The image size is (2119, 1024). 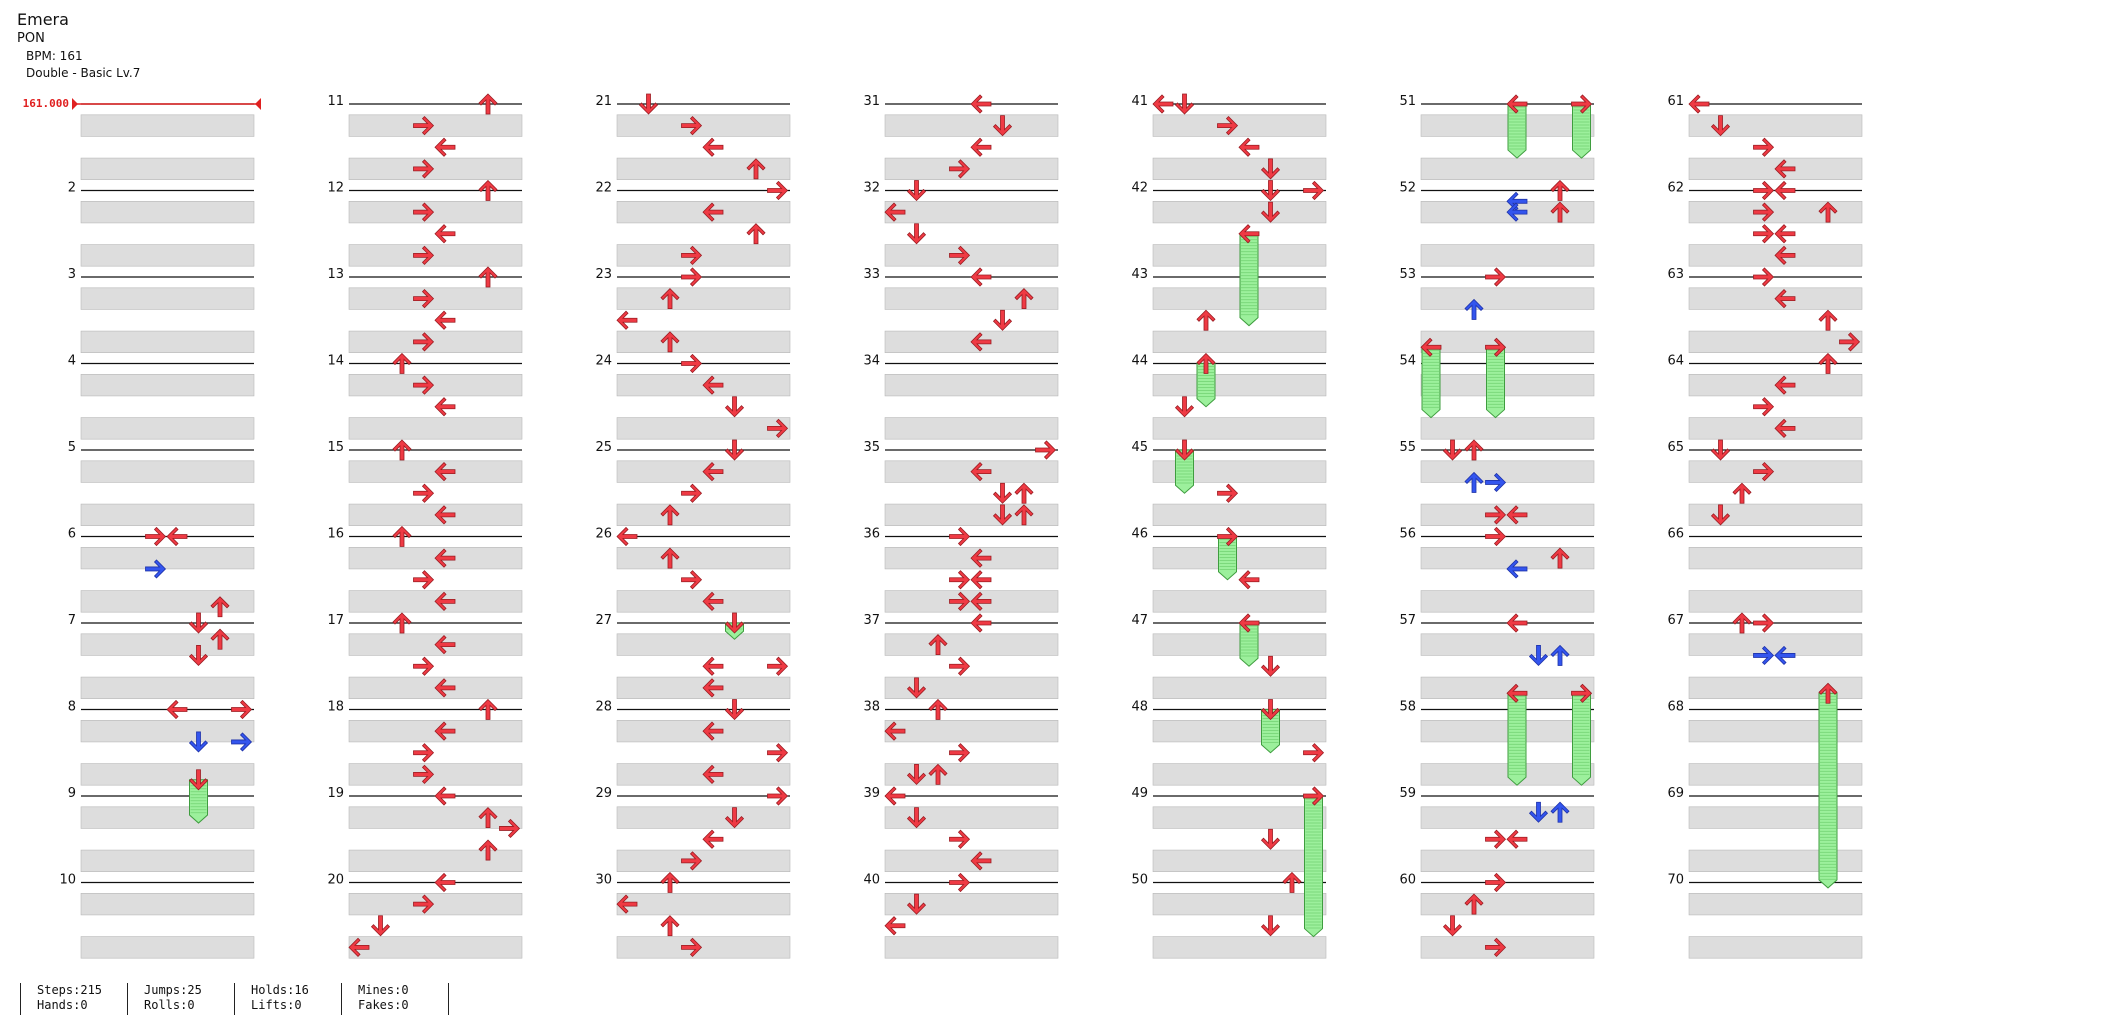 What do you see at coordinates (46, 103) in the screenshot?
I see `bpm-marker-value: 161.000` at bounding box center [46, 103].